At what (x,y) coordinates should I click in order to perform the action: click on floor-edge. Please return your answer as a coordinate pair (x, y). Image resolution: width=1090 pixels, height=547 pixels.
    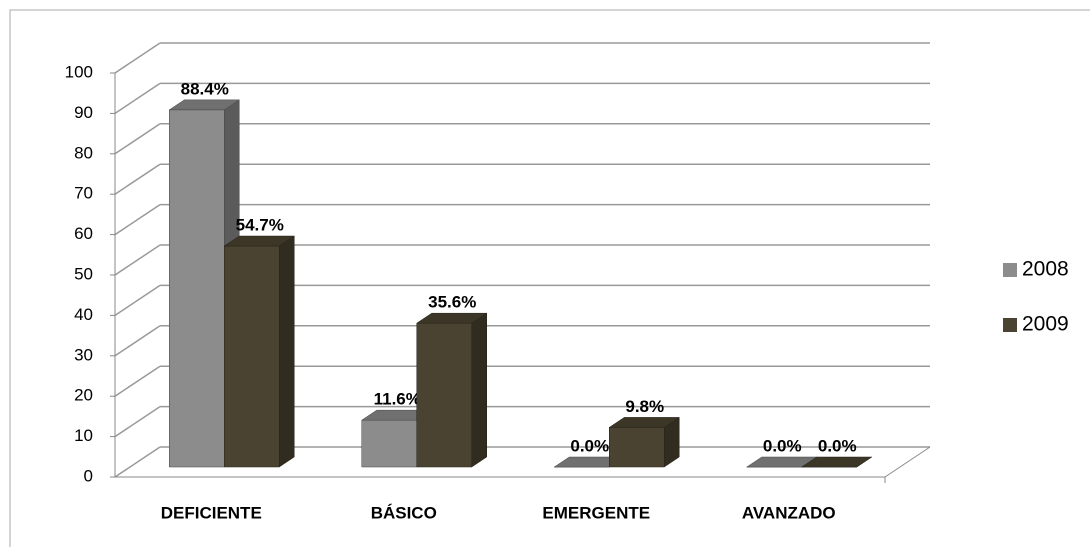
    Looking at the image, I should click on (907, 462).